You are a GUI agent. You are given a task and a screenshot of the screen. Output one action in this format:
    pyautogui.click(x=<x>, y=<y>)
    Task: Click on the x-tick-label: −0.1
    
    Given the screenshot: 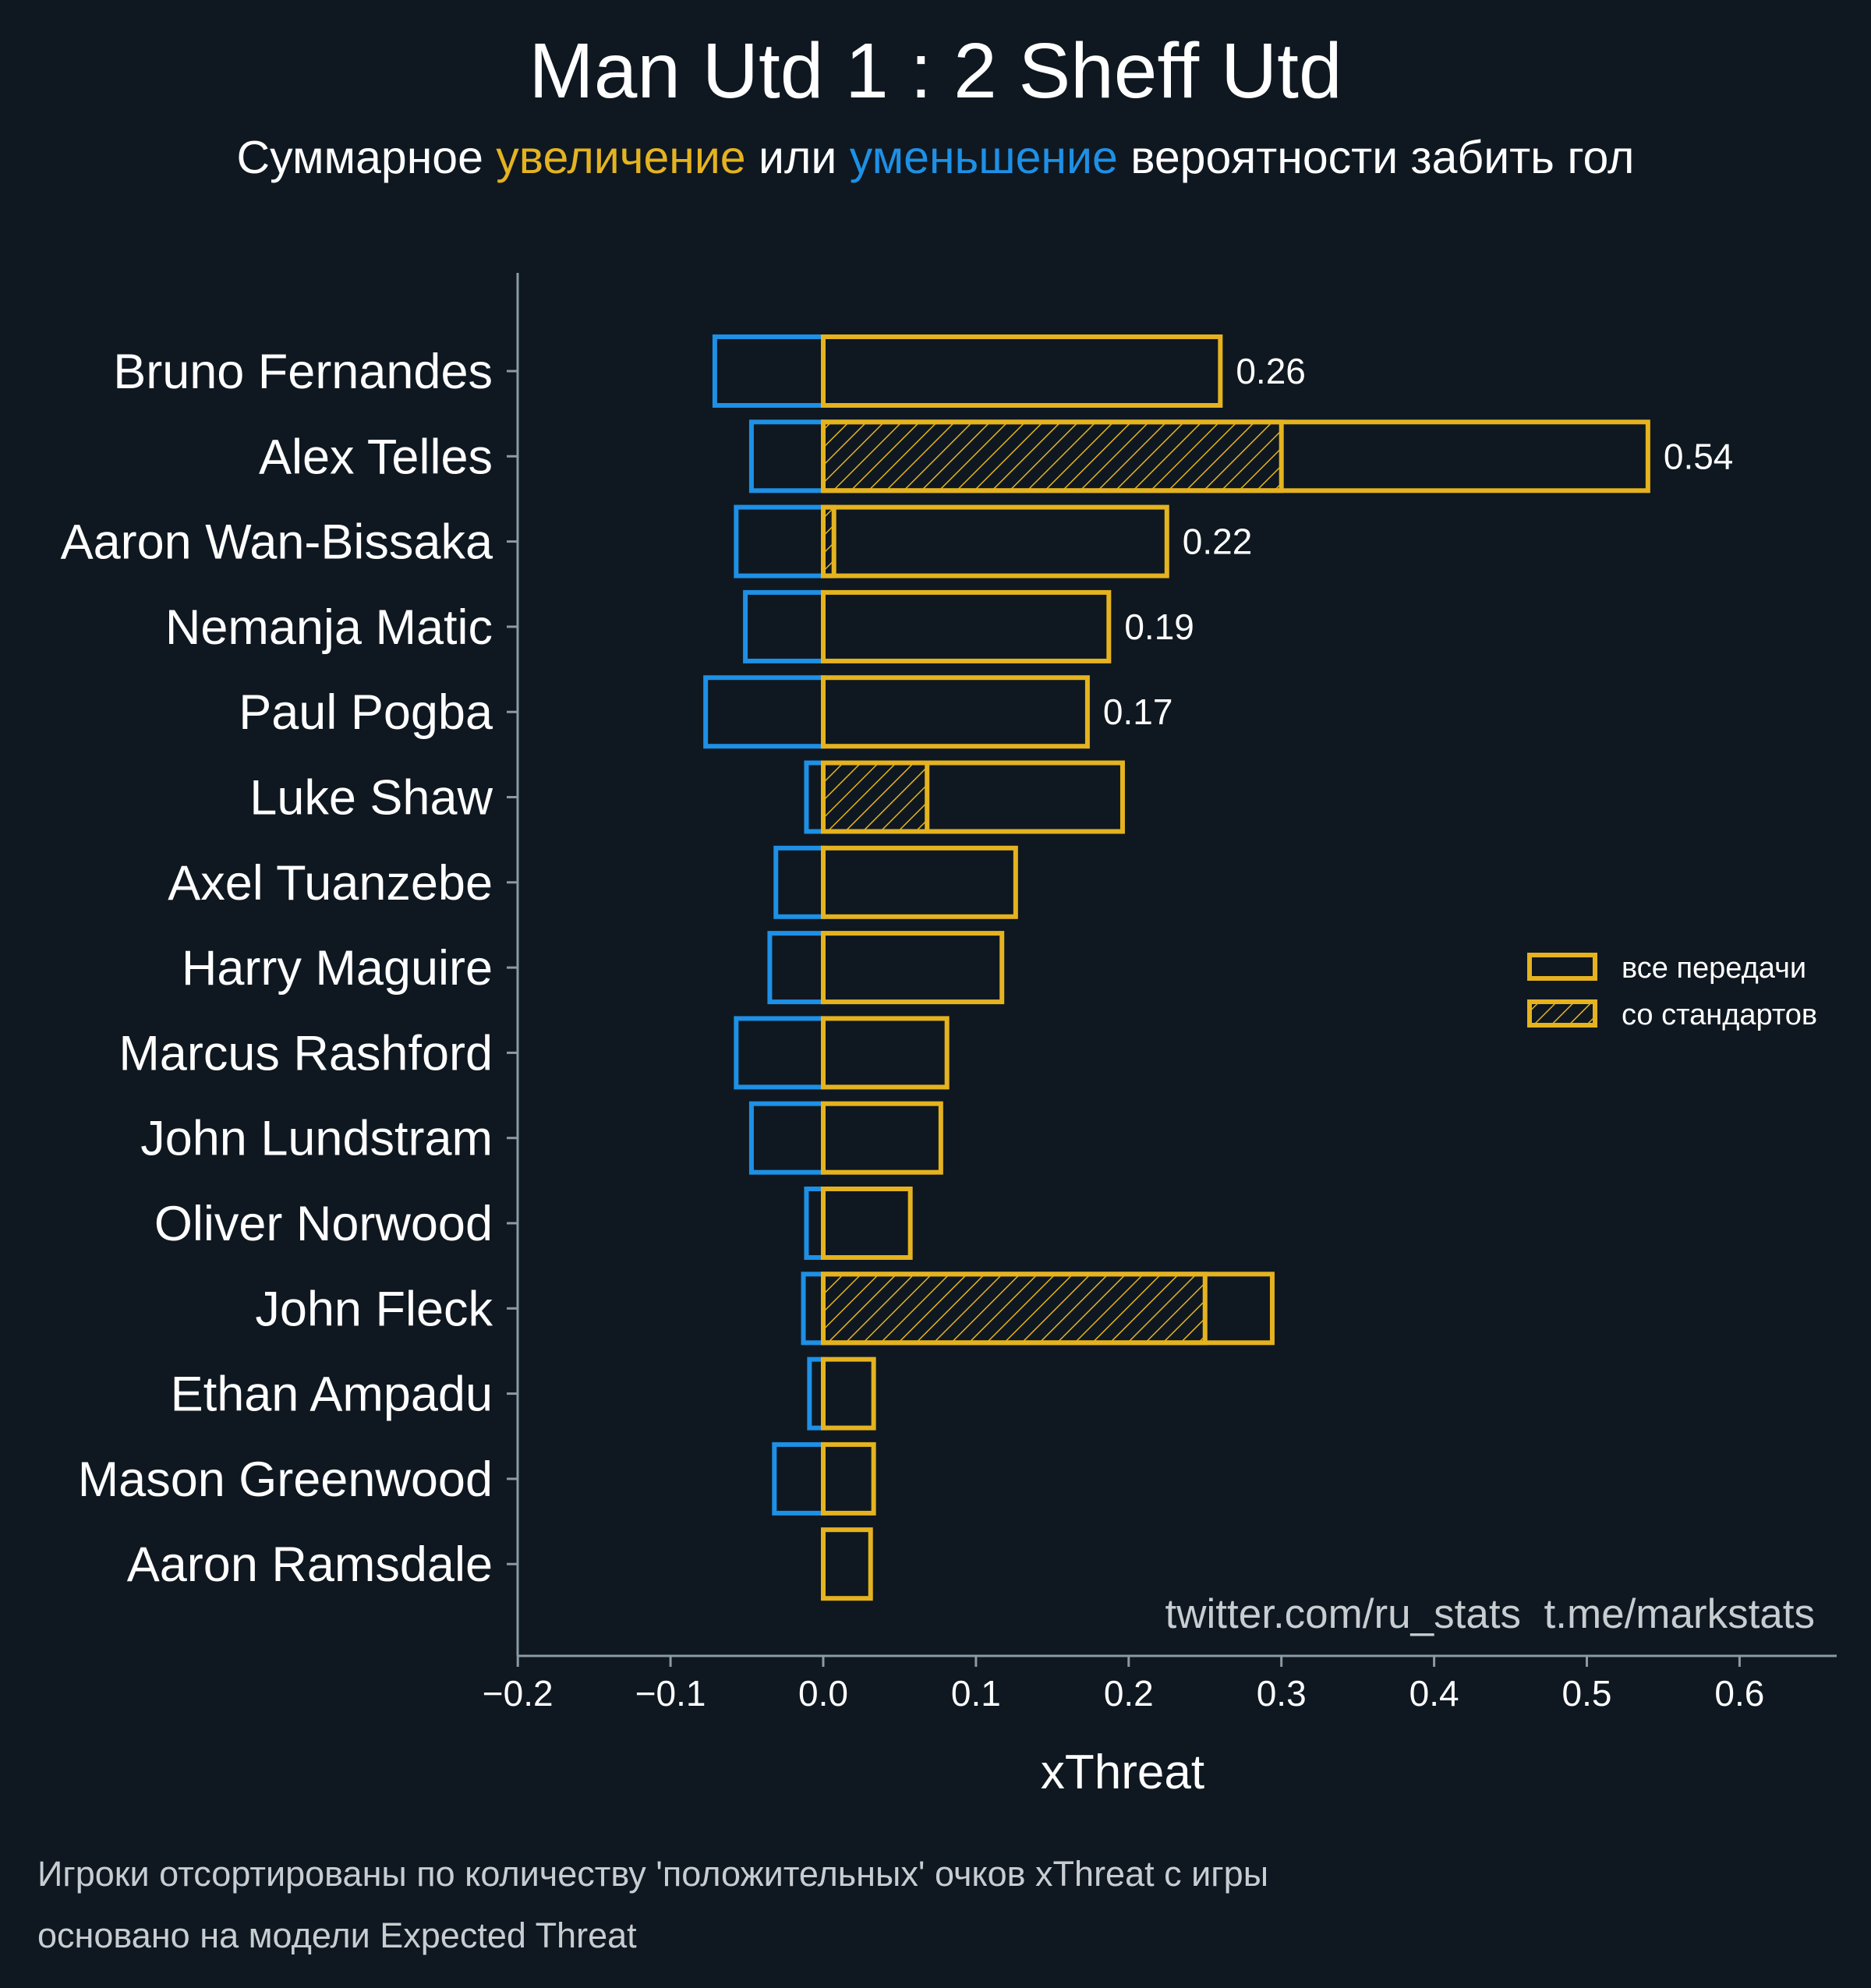 What is the action you would take?
    pyautogui.click(x=670, y=1694)
    